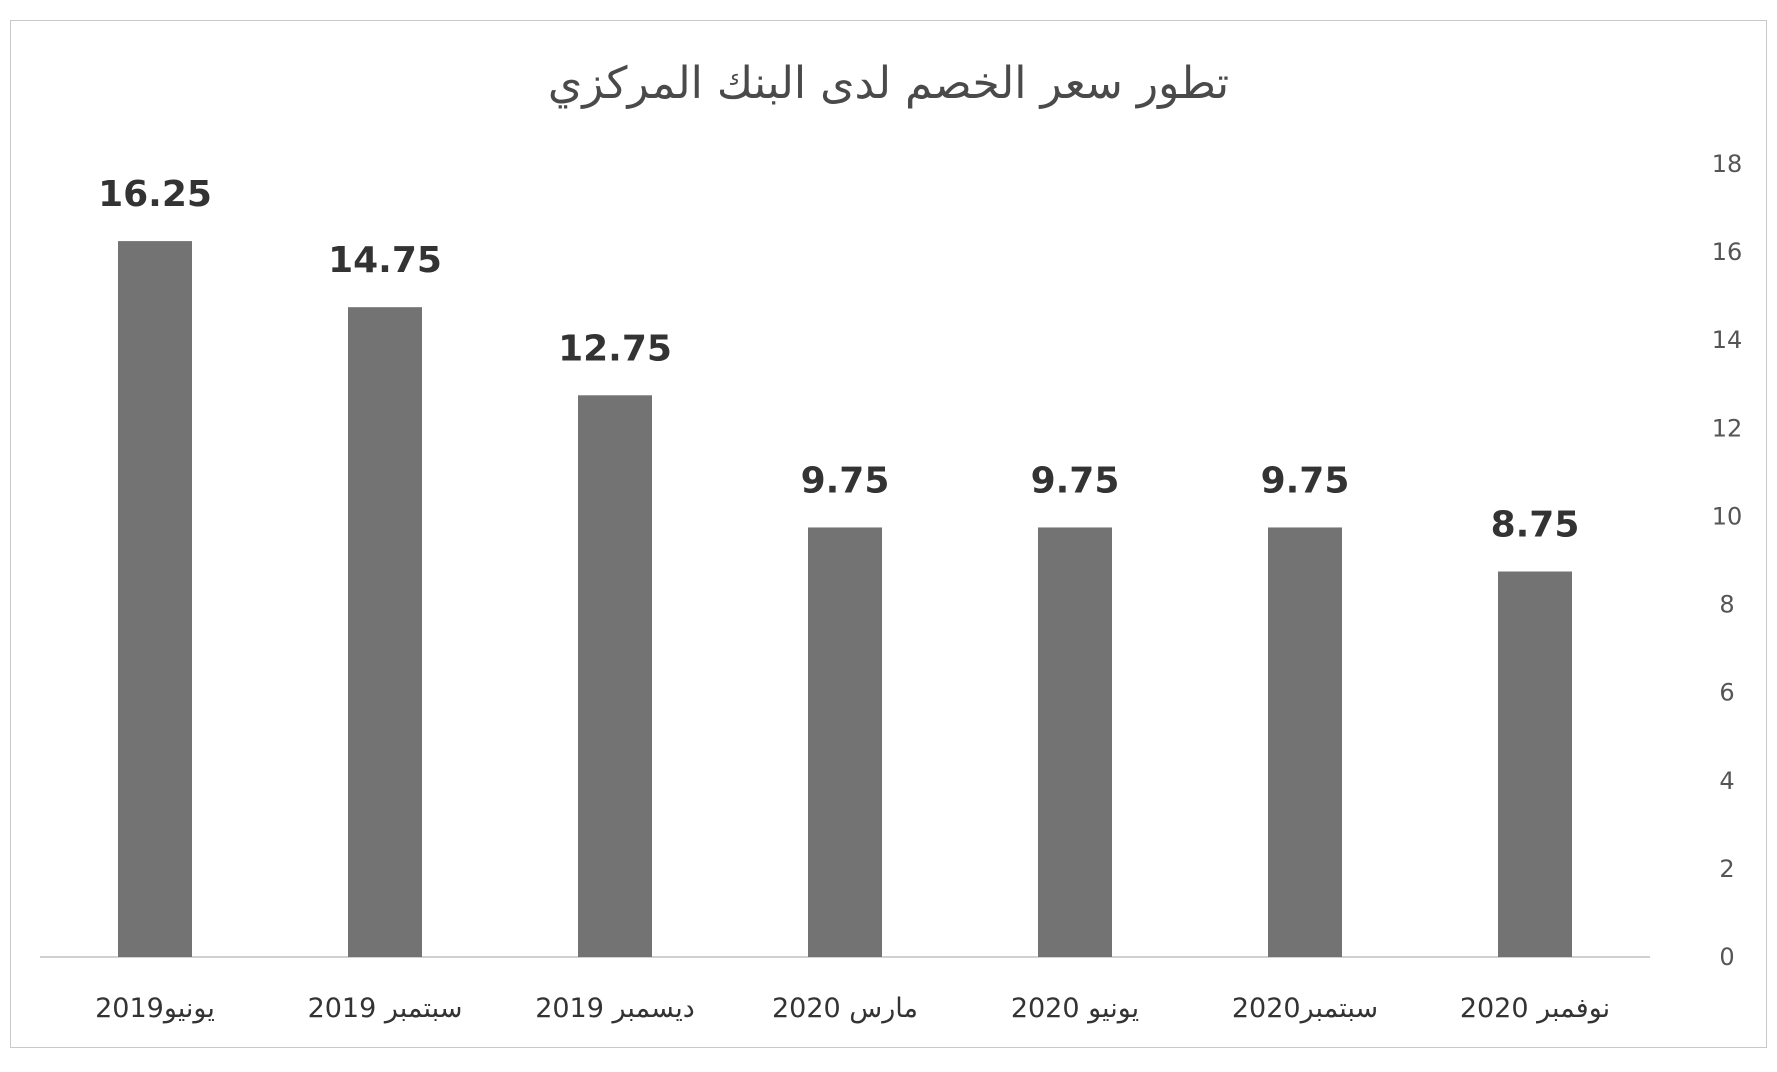 The height and width of the screenshot is (1072, 1777). I want to click on data-label: 8.75, so click(1535, 525).